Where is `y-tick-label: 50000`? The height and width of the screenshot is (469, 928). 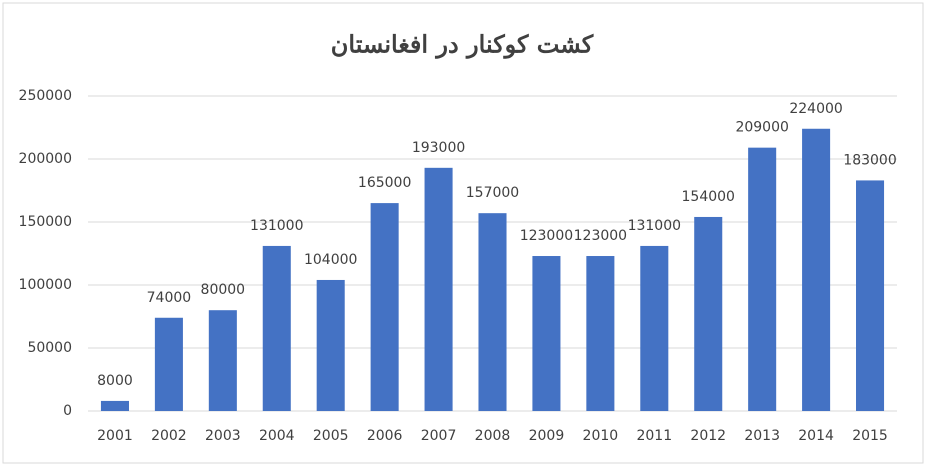
y-tick-label: 50000 is located at coordinates (49, 348).